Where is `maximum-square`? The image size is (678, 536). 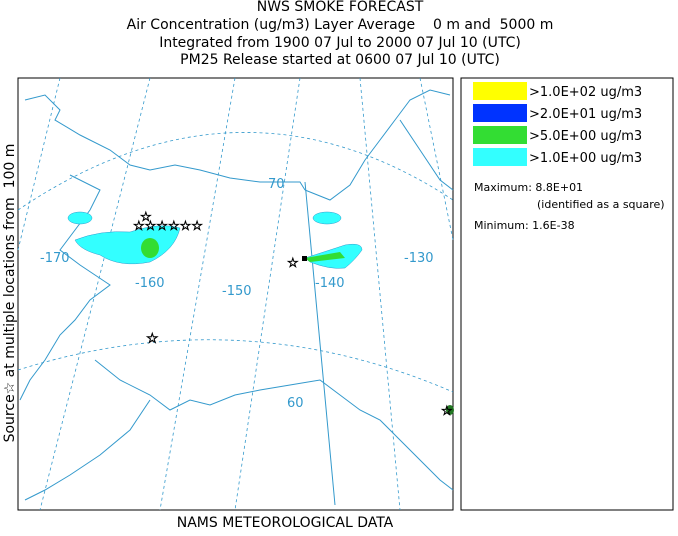 maximum-square is located at coordinates (304, 258).